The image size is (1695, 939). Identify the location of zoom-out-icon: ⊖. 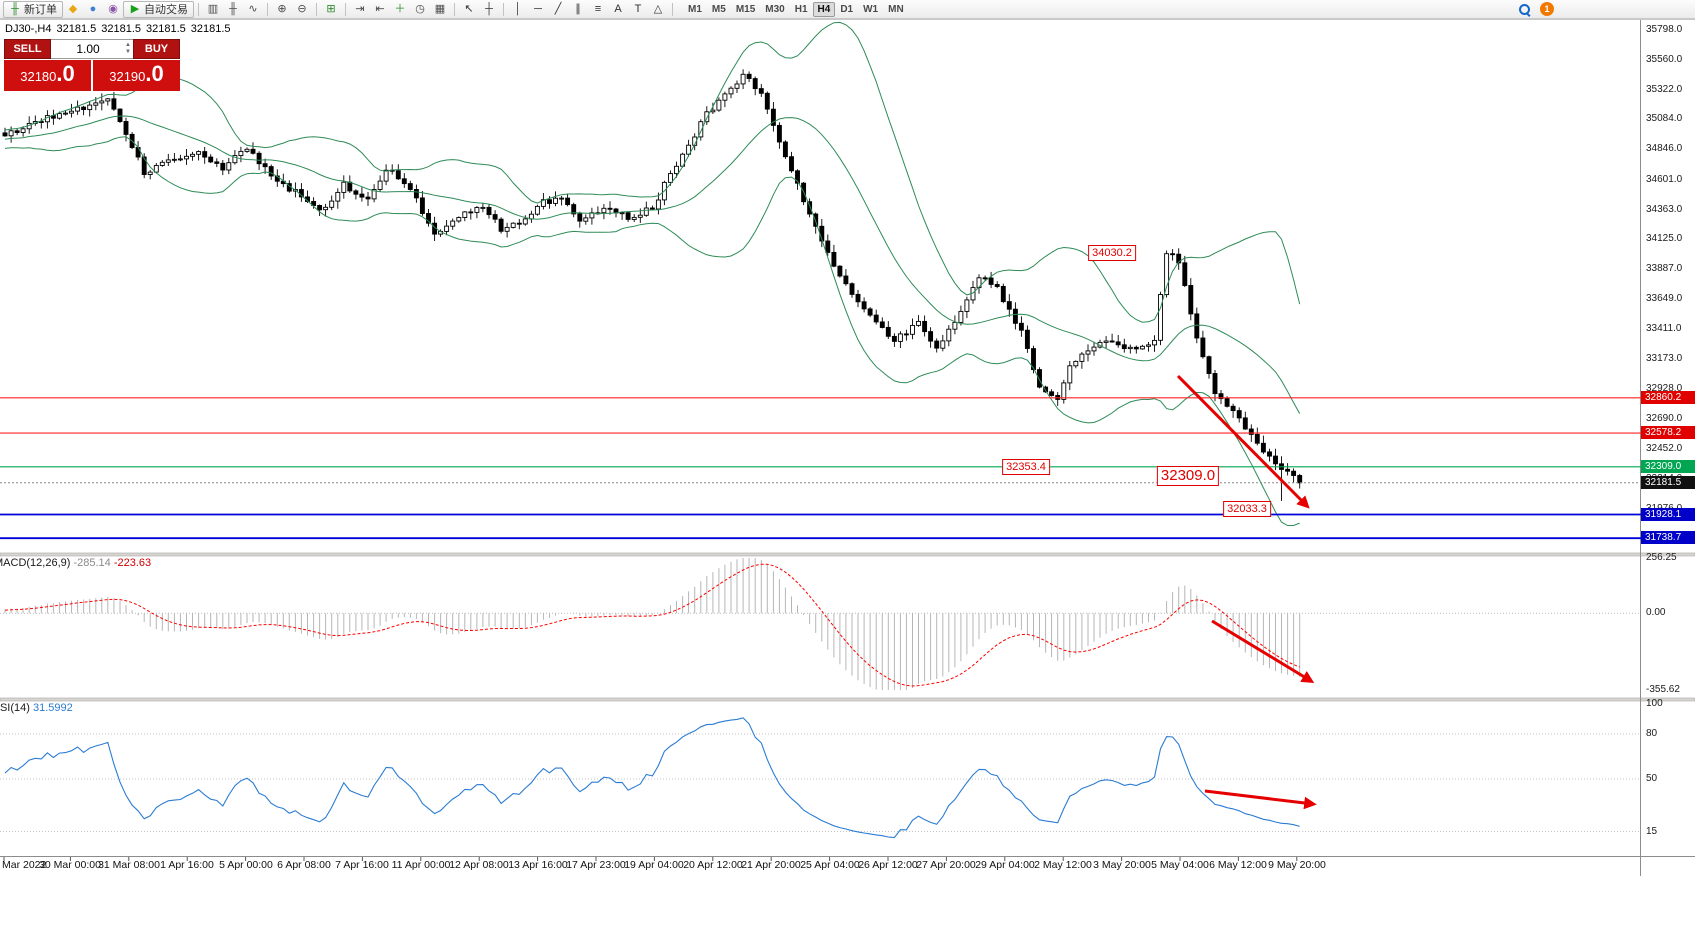
(302, 8).